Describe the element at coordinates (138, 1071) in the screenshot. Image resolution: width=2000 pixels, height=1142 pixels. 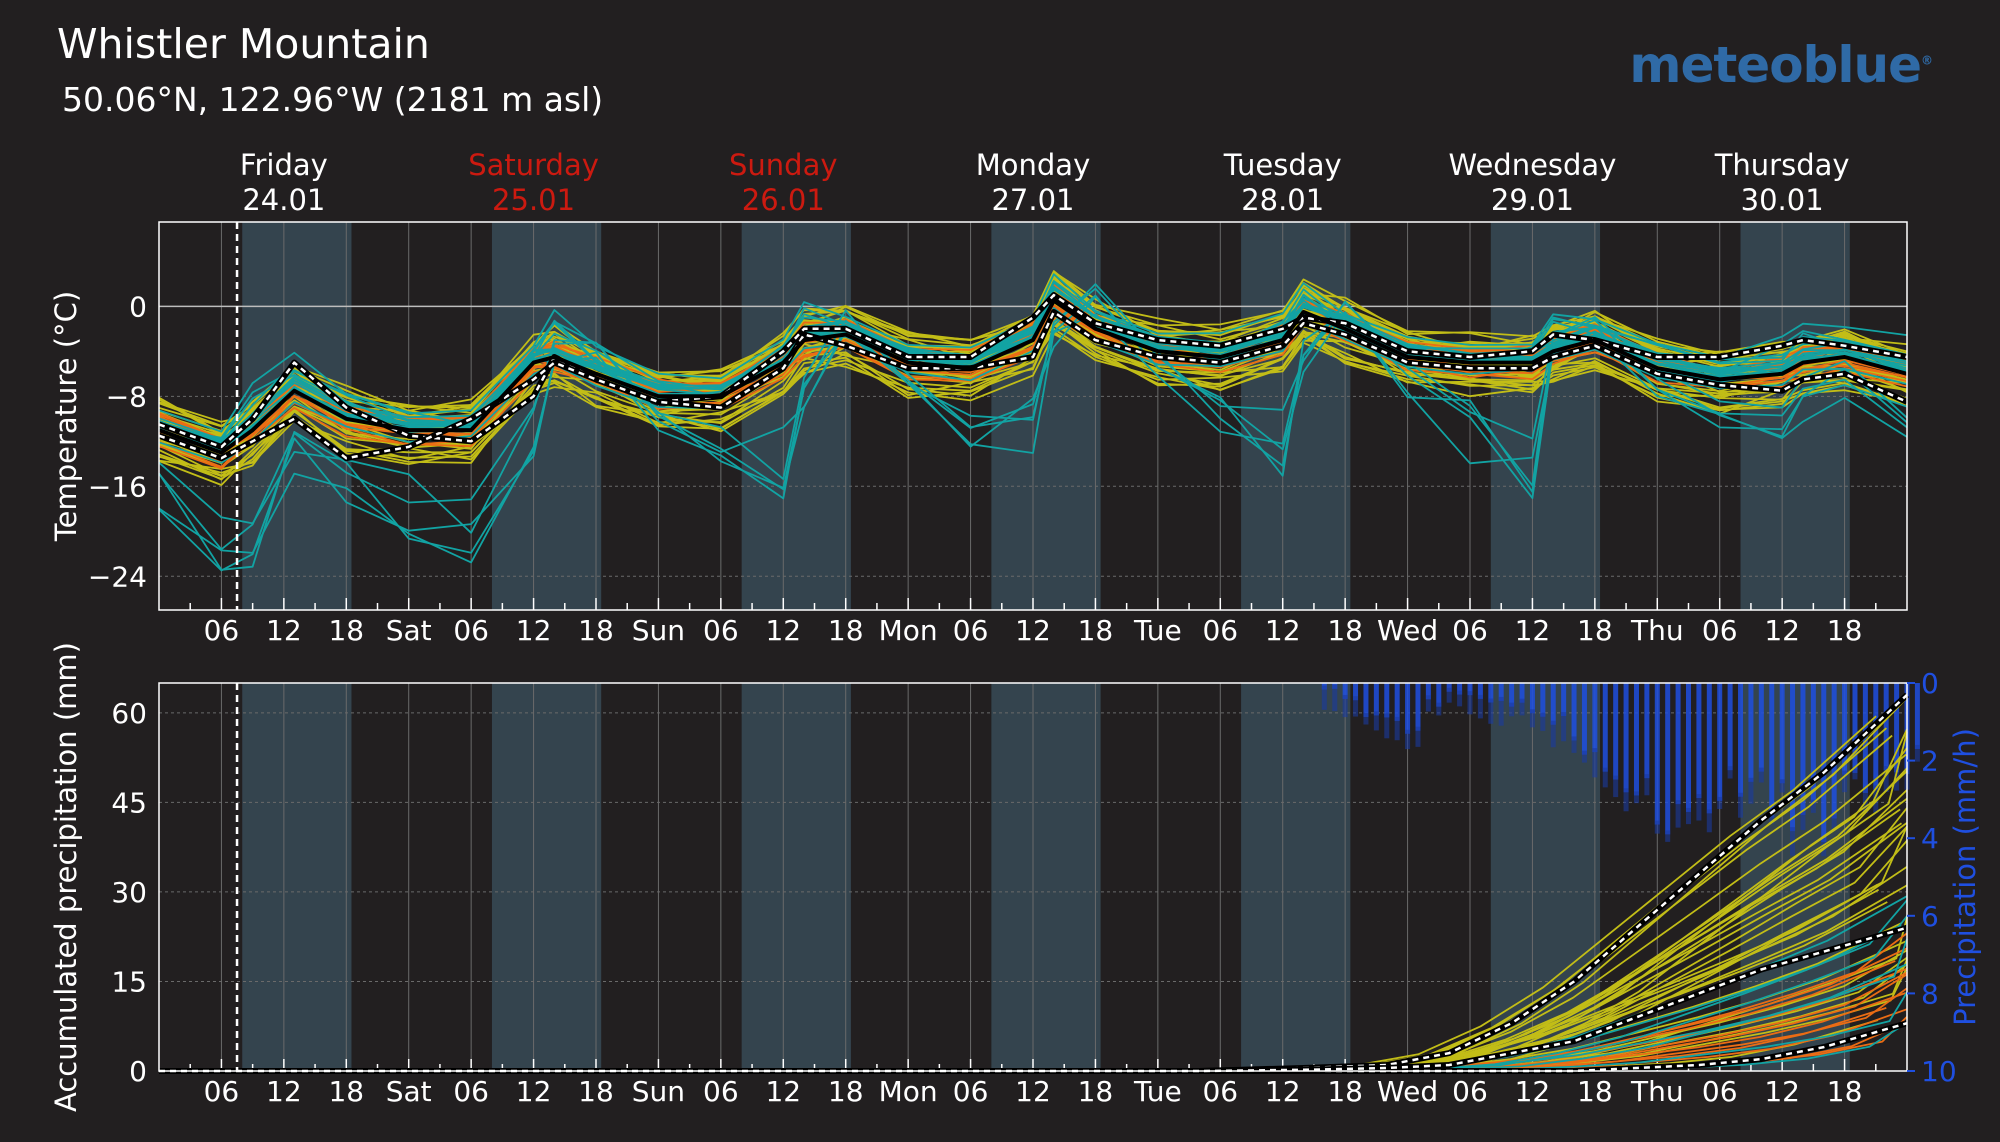
I see `precip-tick-label: 0` at that location.